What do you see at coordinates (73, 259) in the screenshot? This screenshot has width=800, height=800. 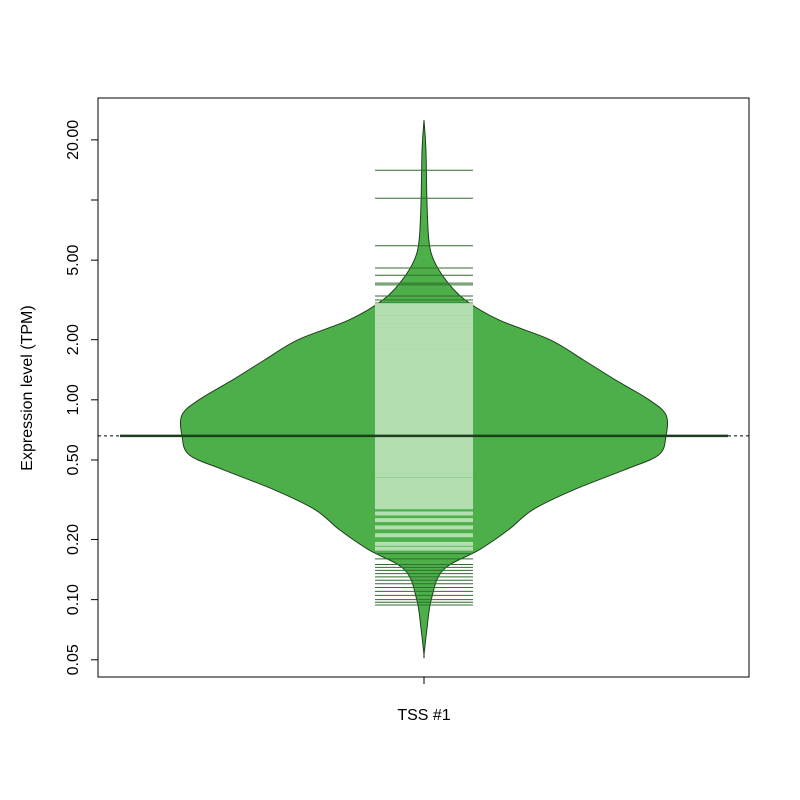 I see `y-tick-label: 5.00` at bounding box center [73, 259].